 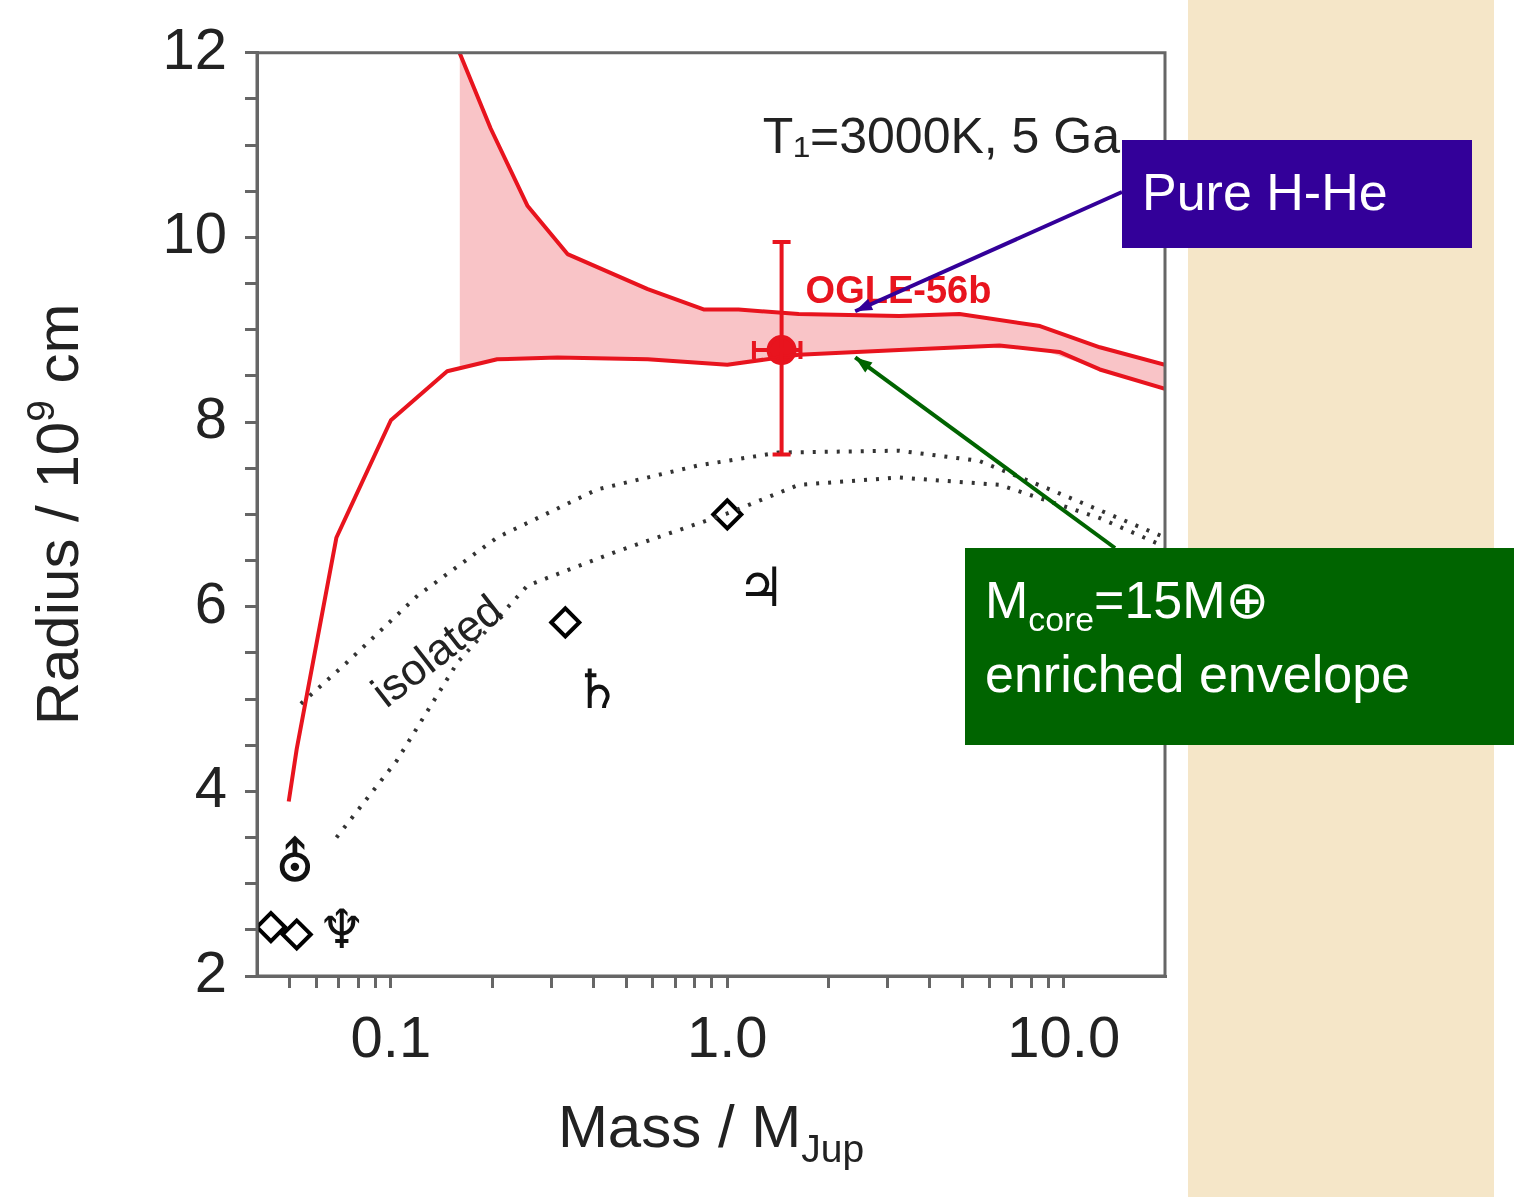 What do you see at coordinates (295, 863) in the screenshot?
I see `data-label: ⛢` at bounding box center [295, 863].